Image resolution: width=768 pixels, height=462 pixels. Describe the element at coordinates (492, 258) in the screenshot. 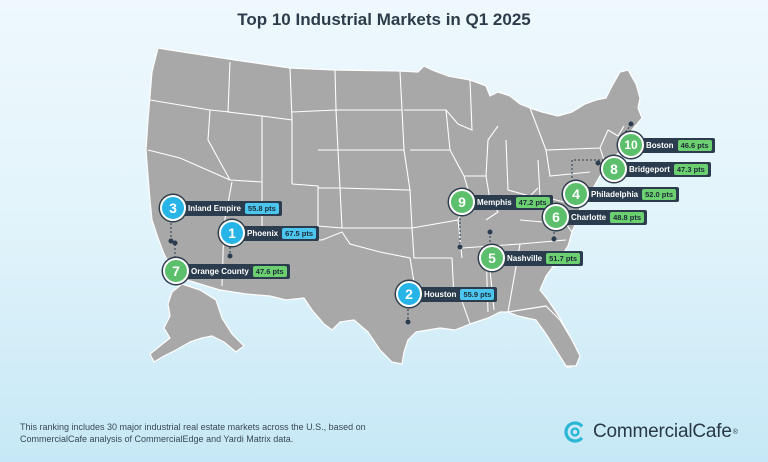

I see `rank-badge: 5` at that location.